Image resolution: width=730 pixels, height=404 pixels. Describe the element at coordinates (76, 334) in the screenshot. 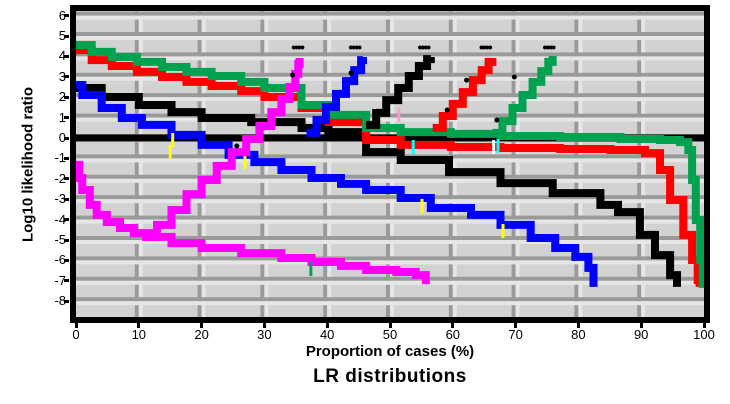

I see `x-tick-label: 0` at that location.